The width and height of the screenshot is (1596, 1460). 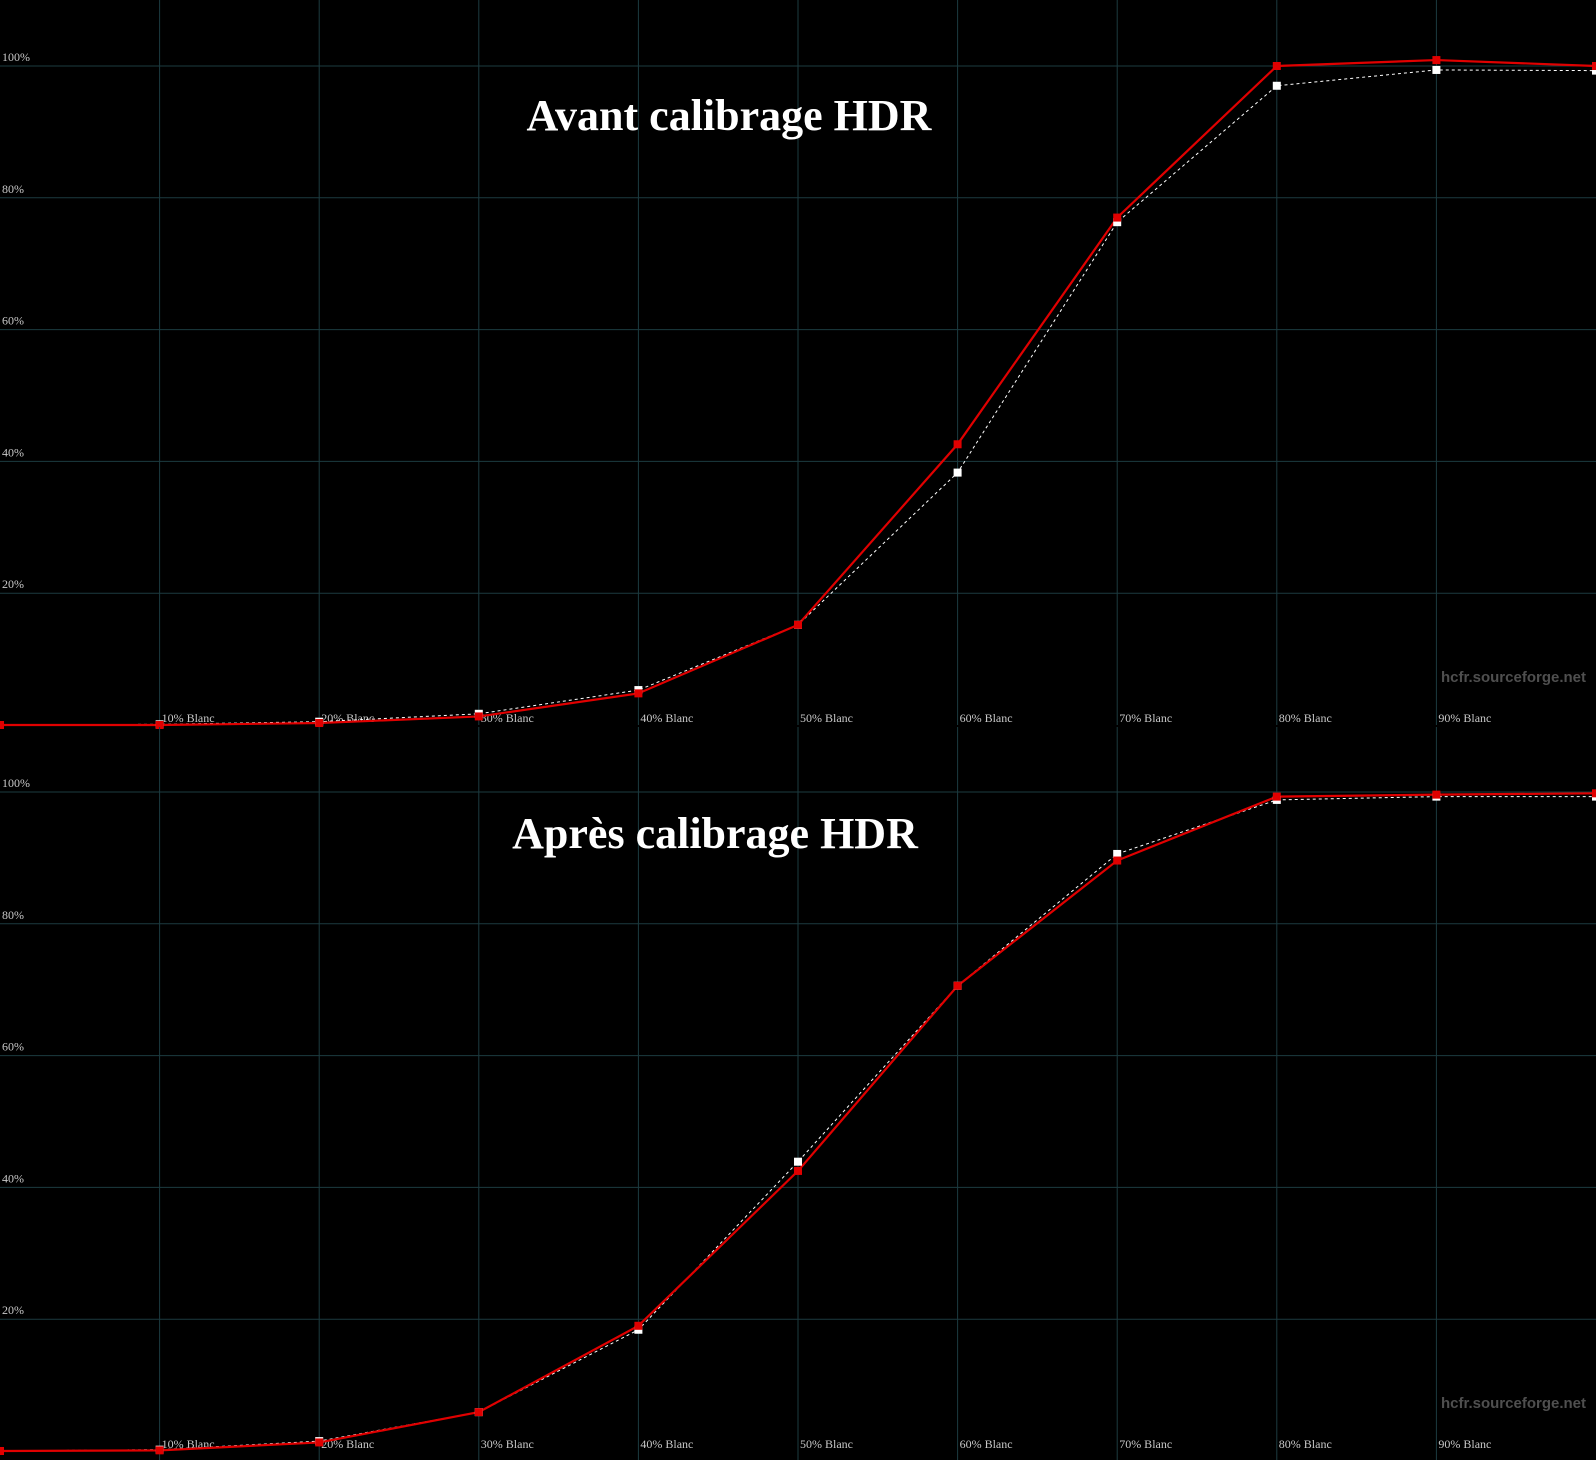 What do you see at coordinates (507, 1444) in the screenshot?
I see `x-tick-label: 30% Blanc` at bounding box center [507, 1444].